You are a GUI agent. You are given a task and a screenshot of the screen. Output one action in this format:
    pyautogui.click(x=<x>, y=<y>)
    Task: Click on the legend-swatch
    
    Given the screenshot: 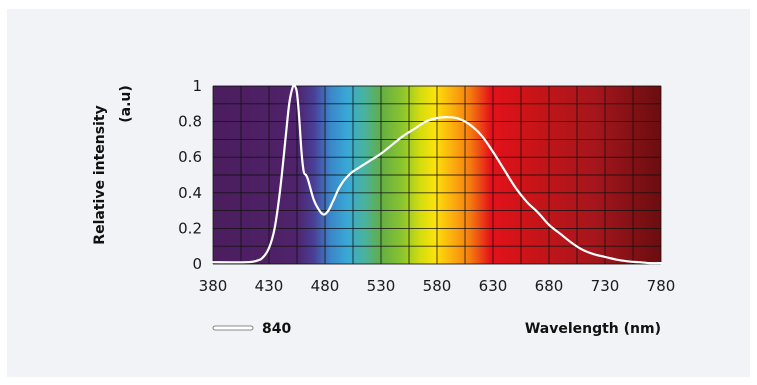 What is the action you would take?
    pyautogui.click(x=233, y=328)
    